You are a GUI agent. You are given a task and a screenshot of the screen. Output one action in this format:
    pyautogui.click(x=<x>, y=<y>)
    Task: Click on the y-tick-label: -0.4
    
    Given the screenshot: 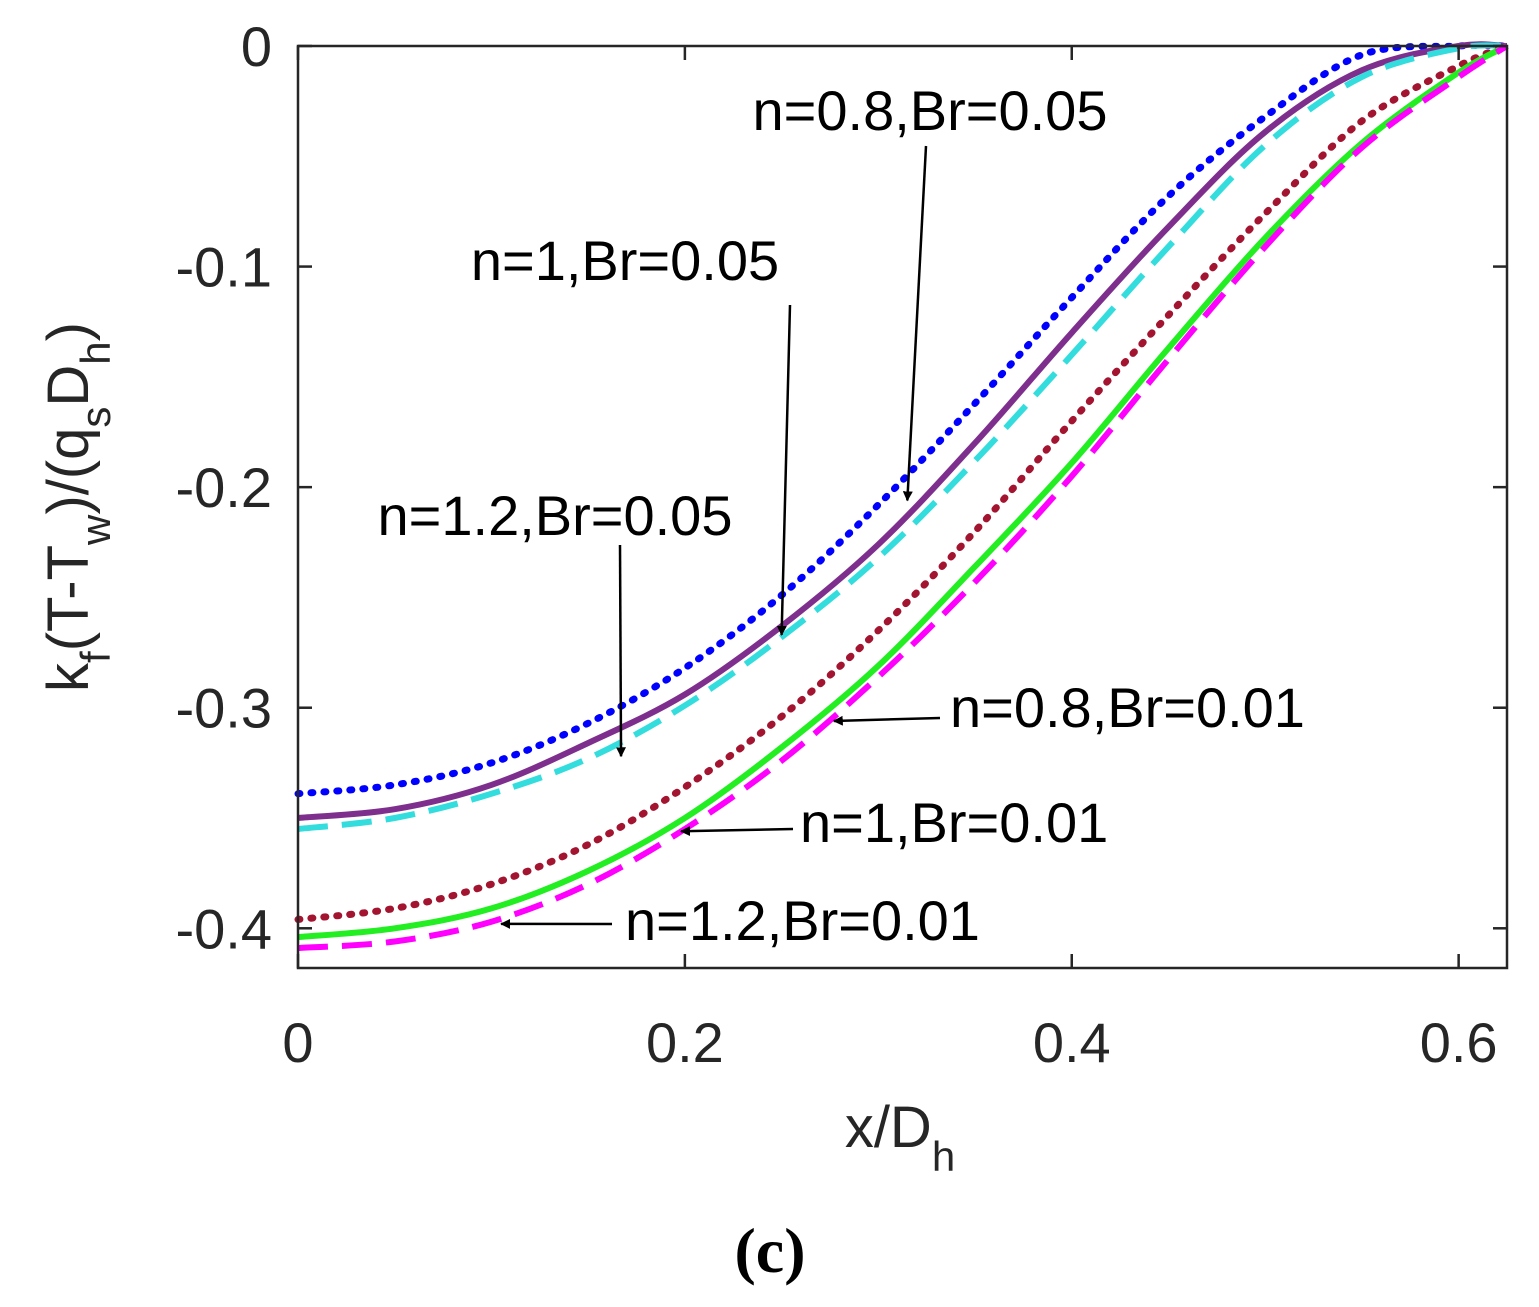 What is the action you would take?
    pyautogui.click(x=224, y=928)
    